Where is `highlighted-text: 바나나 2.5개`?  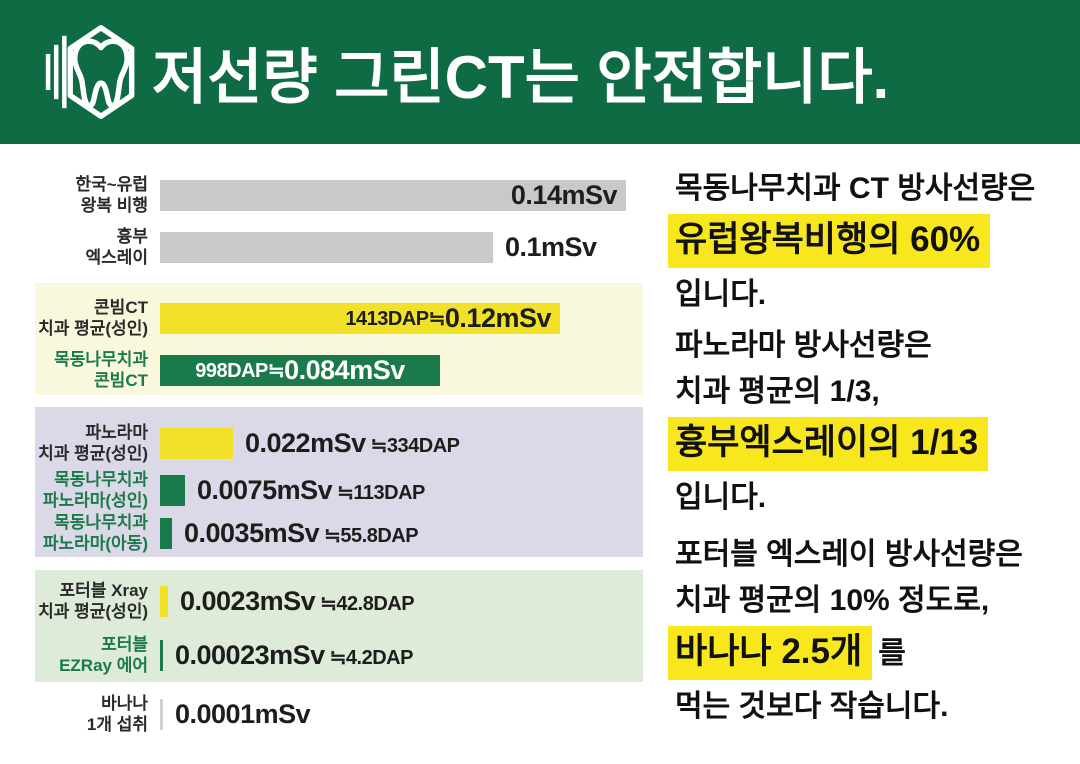 highlighted-text: 바나나 2.5개 is located at coordinates (770, 653).